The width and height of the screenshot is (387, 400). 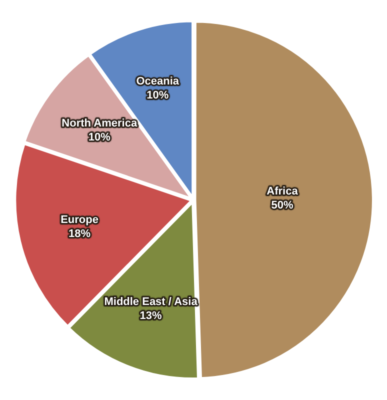 I want to click on data-label: 18%, so click(x=79, y=234).